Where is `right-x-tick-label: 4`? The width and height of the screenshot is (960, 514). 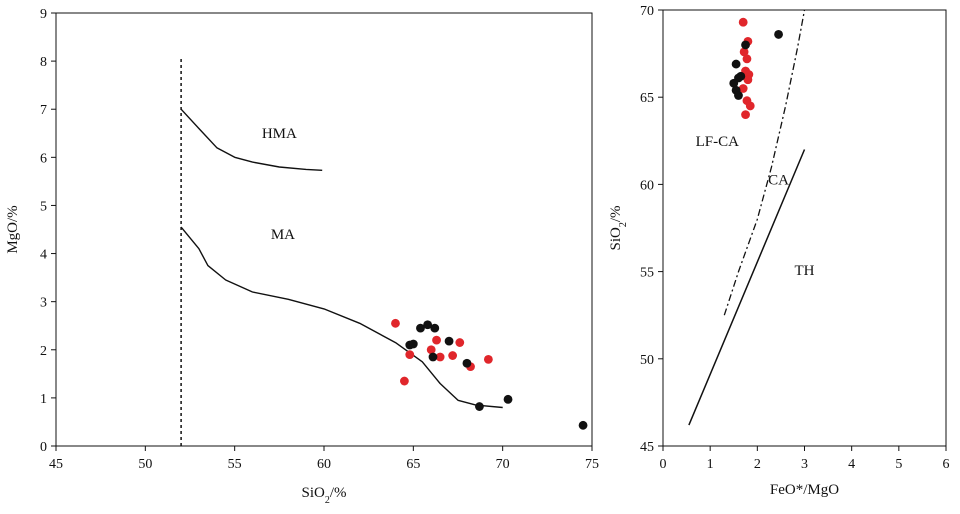 right-x-tick-label: 4 is located at coordinates (851, 464).